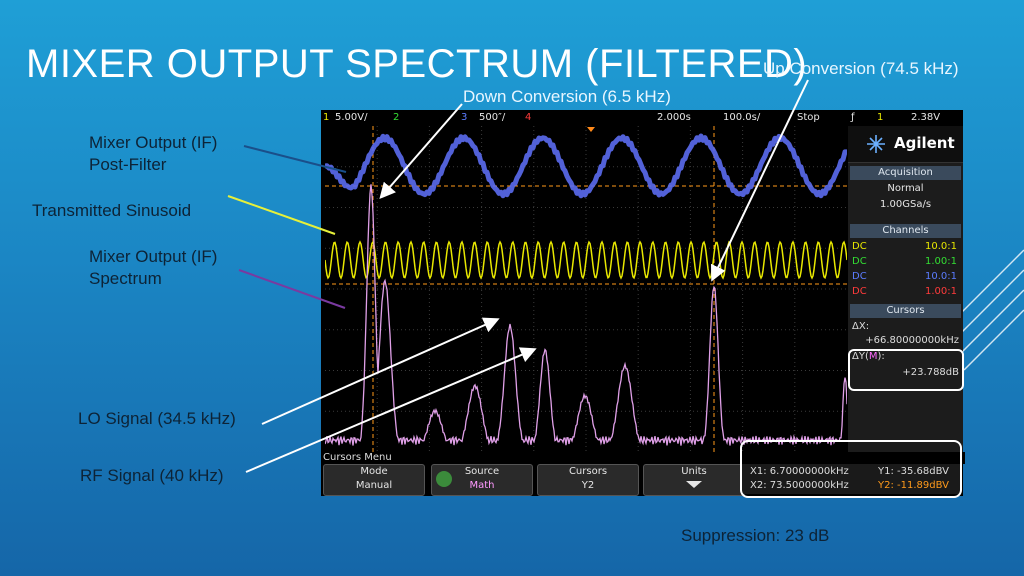 The width and height of the screenshot is (1024, 576). Describe the element at coordinates (157, 418) in the screenshot. I see `lo-signal-label: LO Signal (34.5 kHz)` at that location.